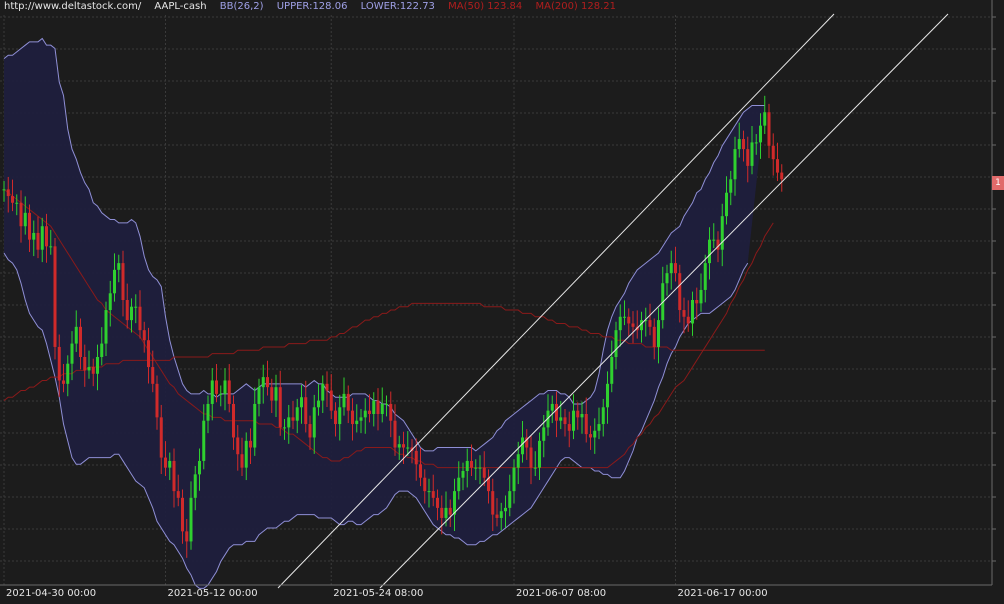 The height and width of the screenshot is (604, 1004). I want to click on header-url: http://www.deltastock.com/, so click(73, 6).